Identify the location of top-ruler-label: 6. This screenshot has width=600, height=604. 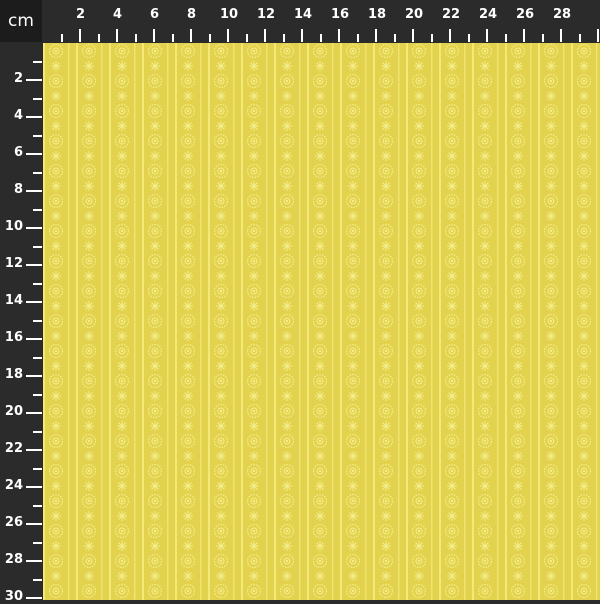
(155, 14).